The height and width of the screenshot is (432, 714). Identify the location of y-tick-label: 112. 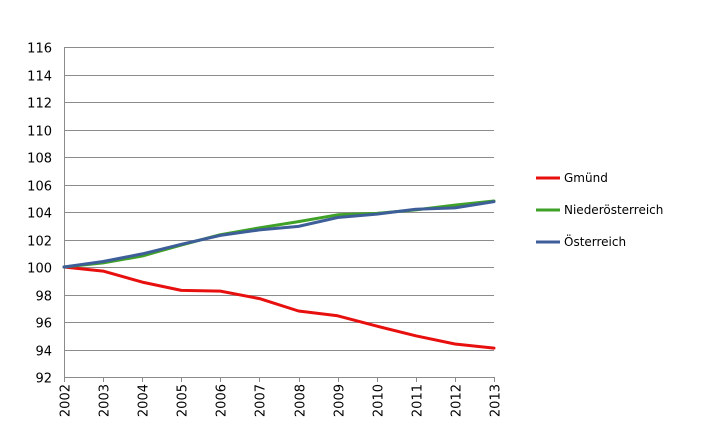
(39, 104).